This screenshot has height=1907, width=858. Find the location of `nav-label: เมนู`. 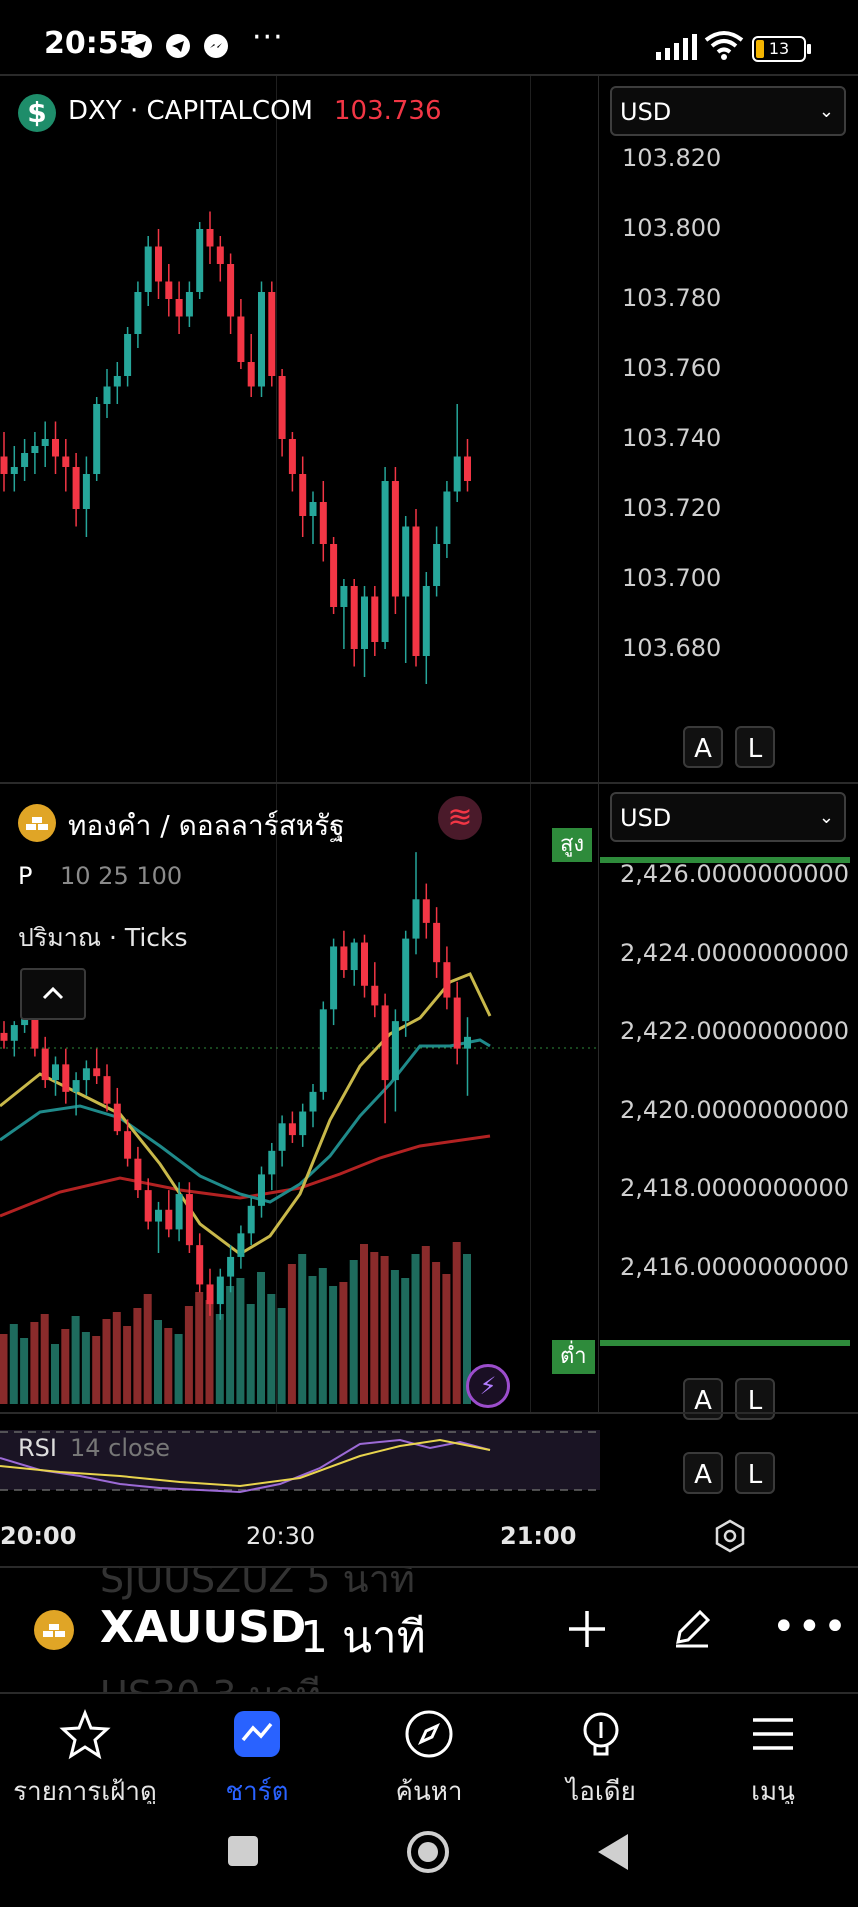

nav-label: เมนู is located at coordinates (773, 1792).